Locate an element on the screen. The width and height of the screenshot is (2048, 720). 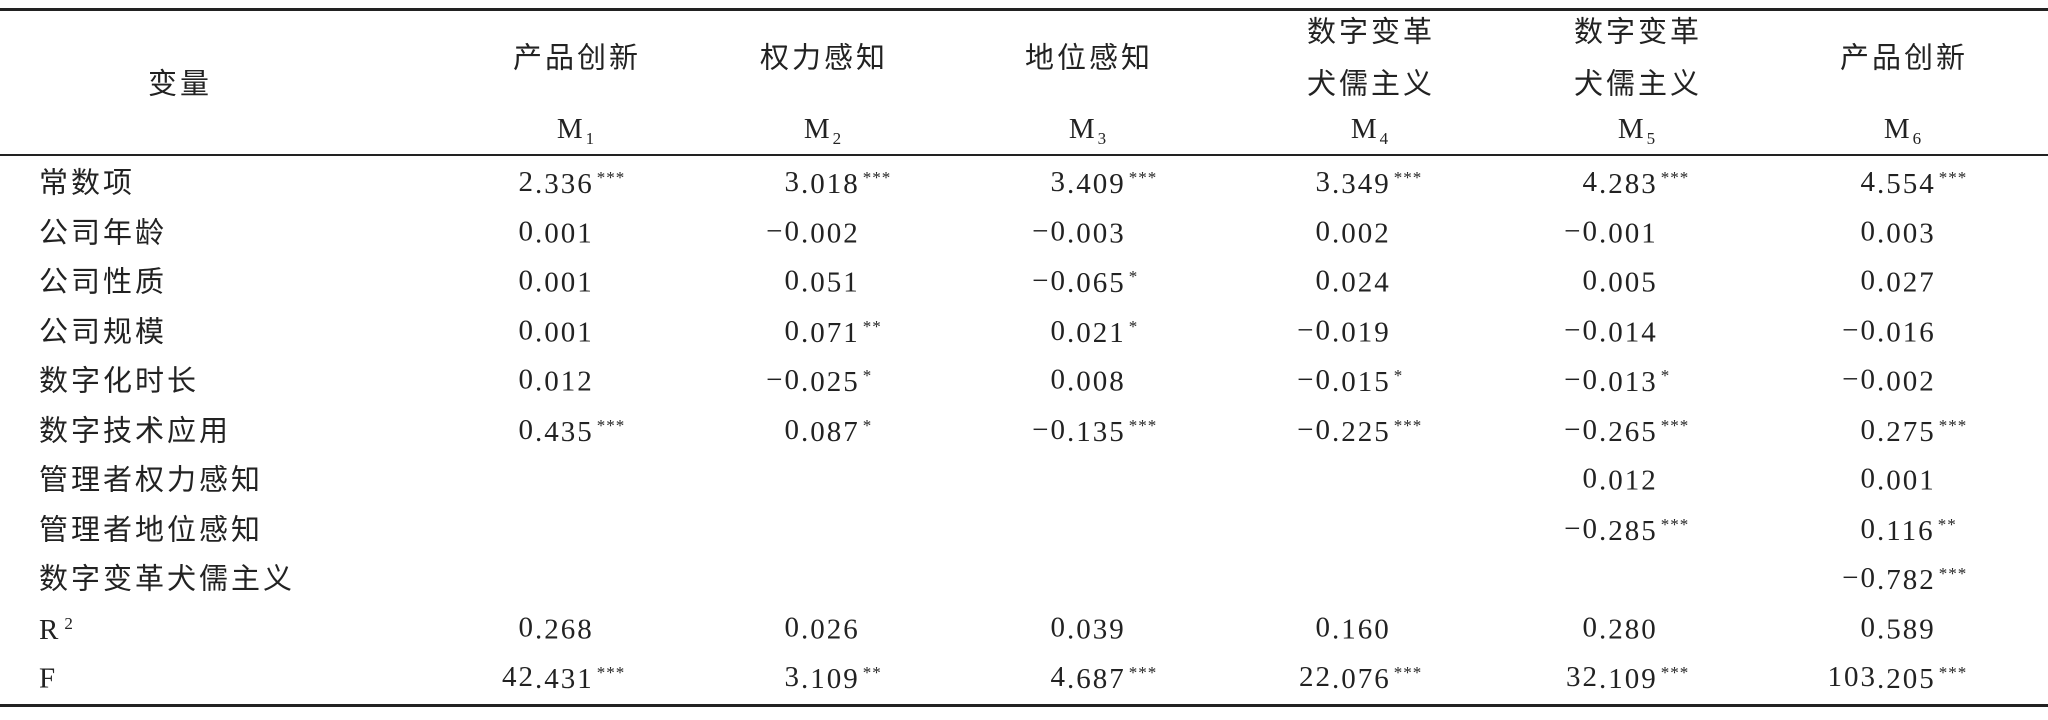
cell-value: 0.051 is located at coordinates (822, 281).